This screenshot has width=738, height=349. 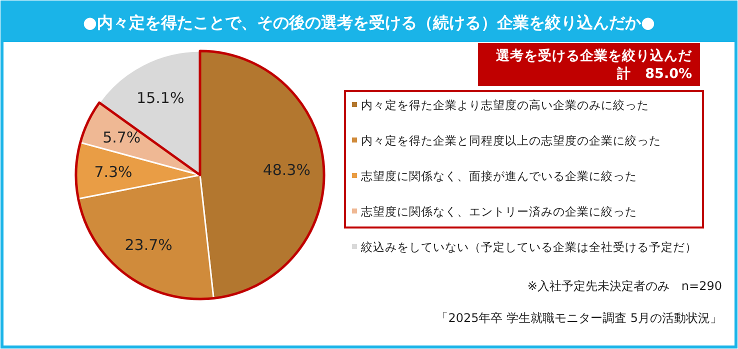 I want to click on legend-label: 志望度に関係なく、エントリー済みの企業に絞った, so click(x=499, y=211).